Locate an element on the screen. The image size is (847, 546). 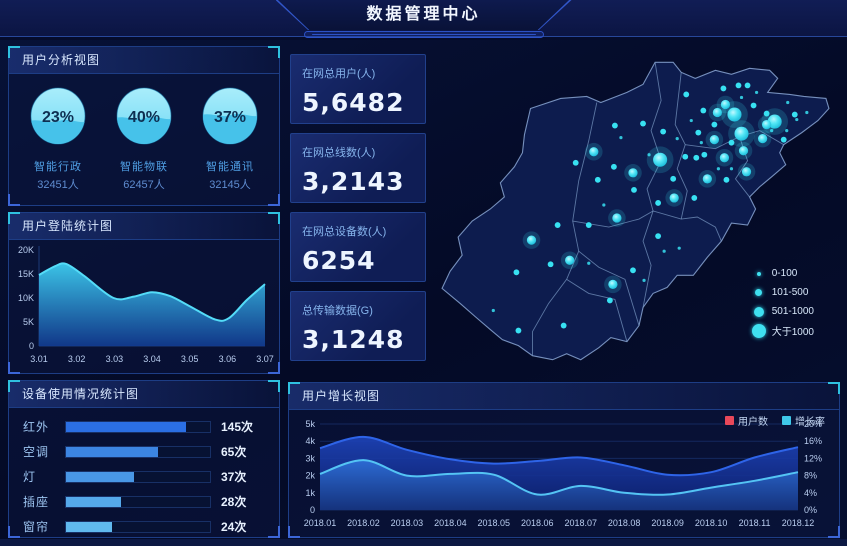
legend-item-用户数: 用户数 is located at coordinates (746, 420).